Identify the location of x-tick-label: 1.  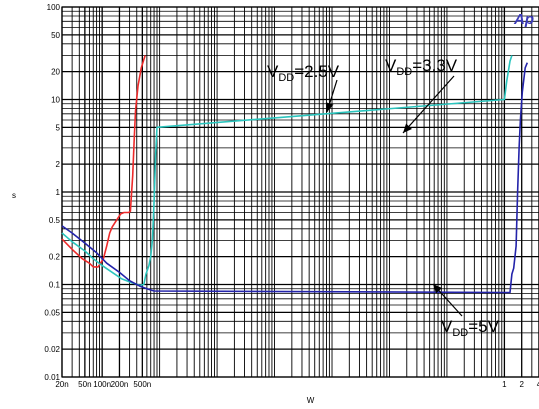
(504, 384).